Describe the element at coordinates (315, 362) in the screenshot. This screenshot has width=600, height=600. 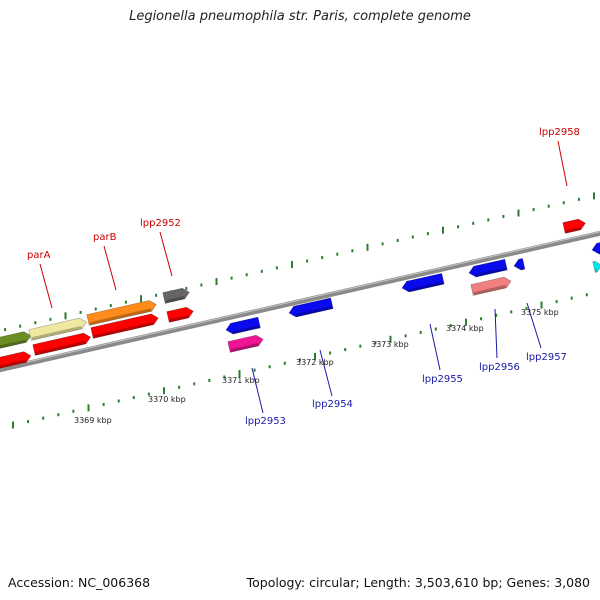
I see `scale-label-3372: 3372 kbp` at that location.